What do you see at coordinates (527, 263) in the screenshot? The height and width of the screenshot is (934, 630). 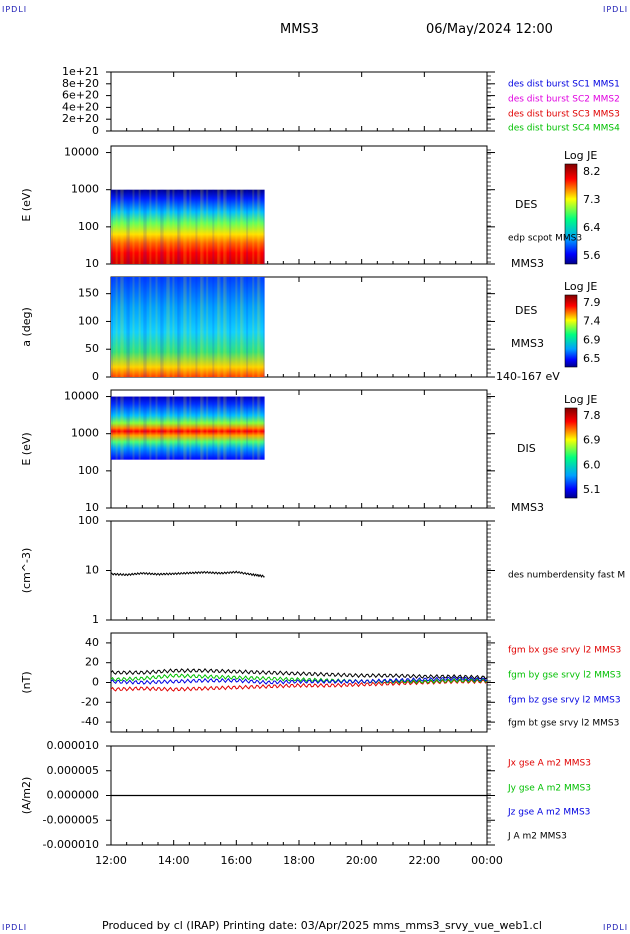 I see `panel2-label: MMS3` at bounding box center [527, 263].